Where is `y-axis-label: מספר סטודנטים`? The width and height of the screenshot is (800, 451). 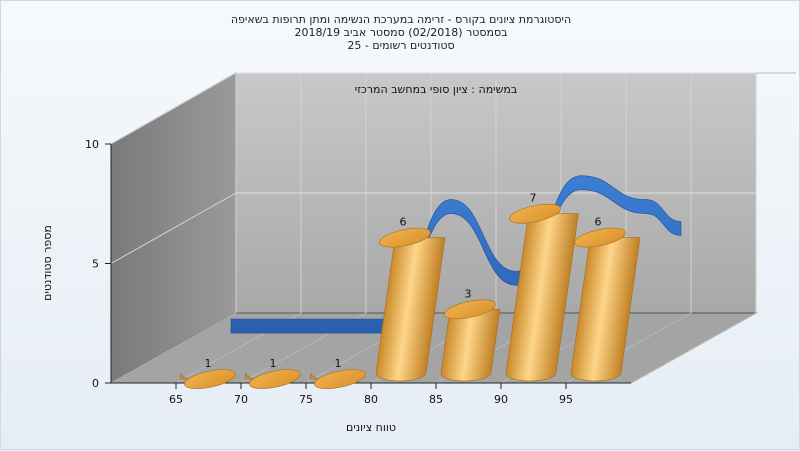
y-axis-label: מספר סטודנטים is located at coordinates (47, 263).